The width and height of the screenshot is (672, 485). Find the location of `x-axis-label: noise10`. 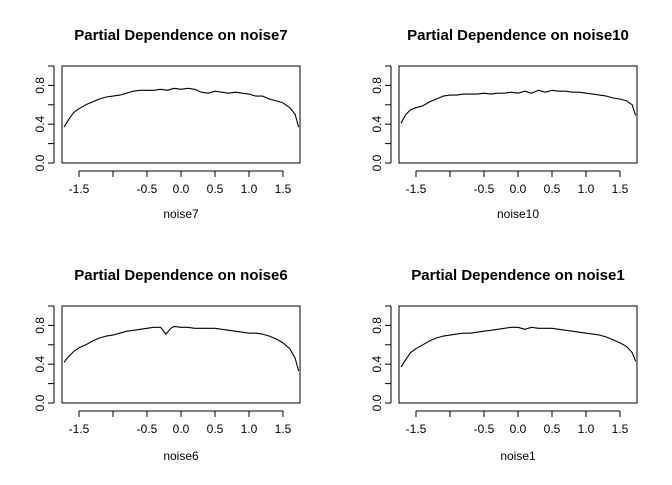

x-axis-label: noise10 is located at coordinates (518, 214).